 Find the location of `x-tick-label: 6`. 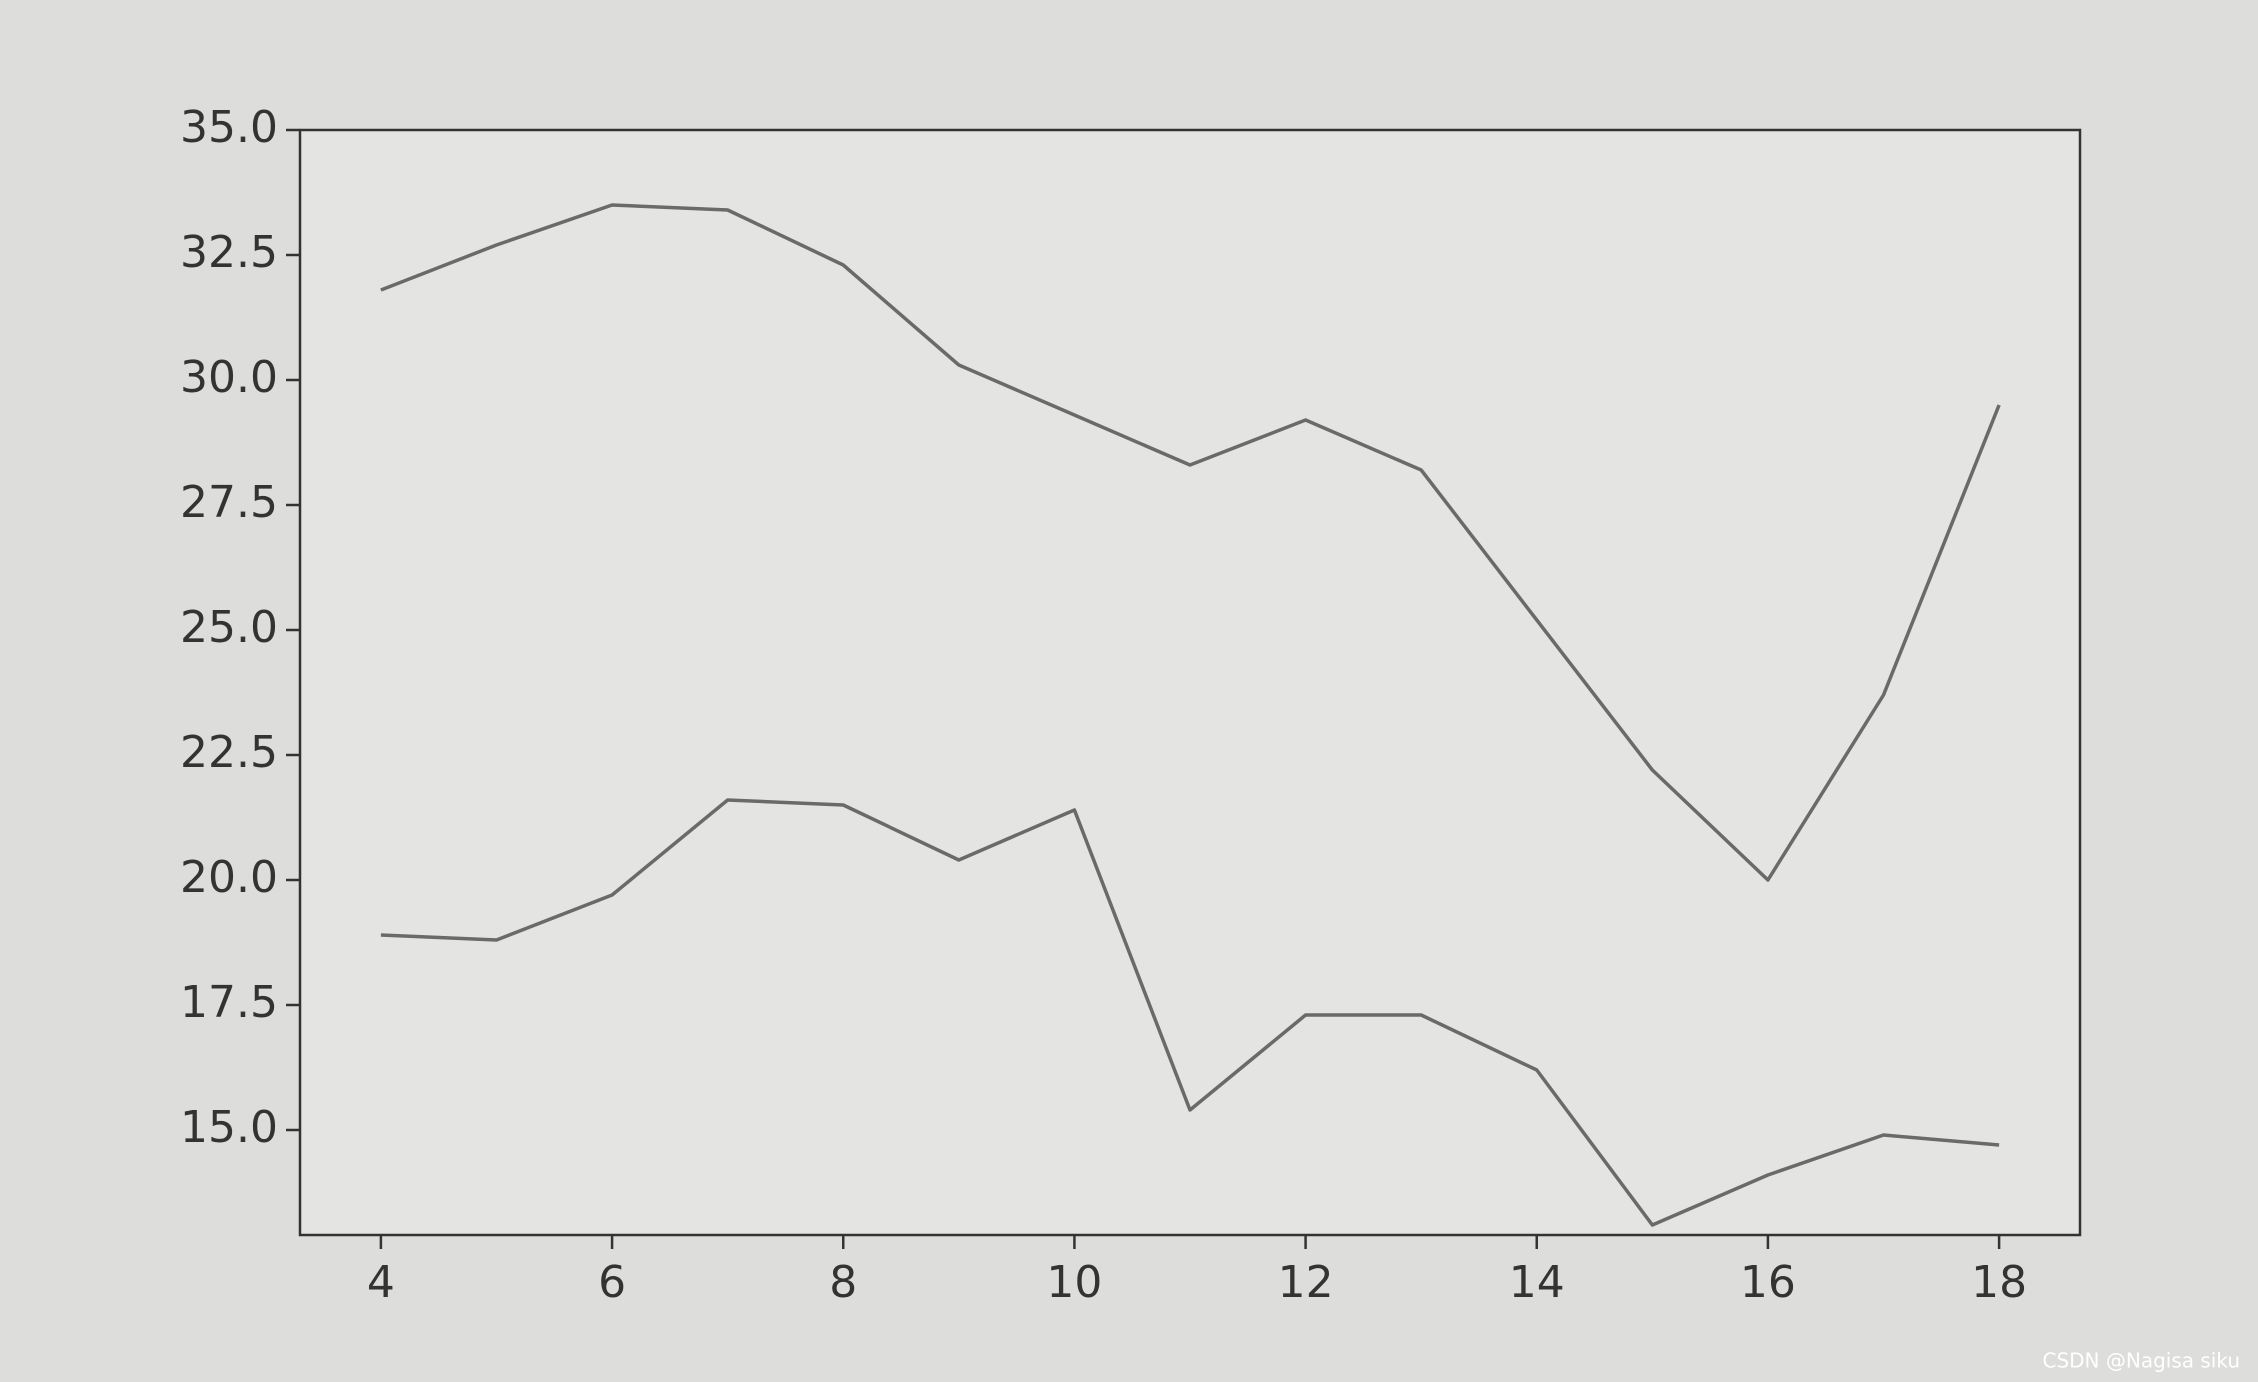

x-tick-label: 6 is located at coordinates (612, 1282).